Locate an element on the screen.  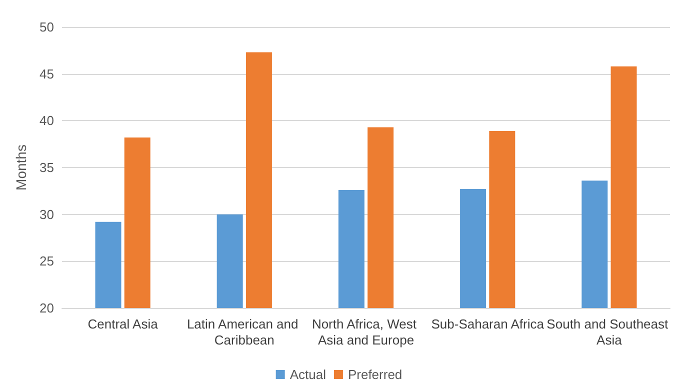
legend-label: Preferred is located at coordinates (375, 374).